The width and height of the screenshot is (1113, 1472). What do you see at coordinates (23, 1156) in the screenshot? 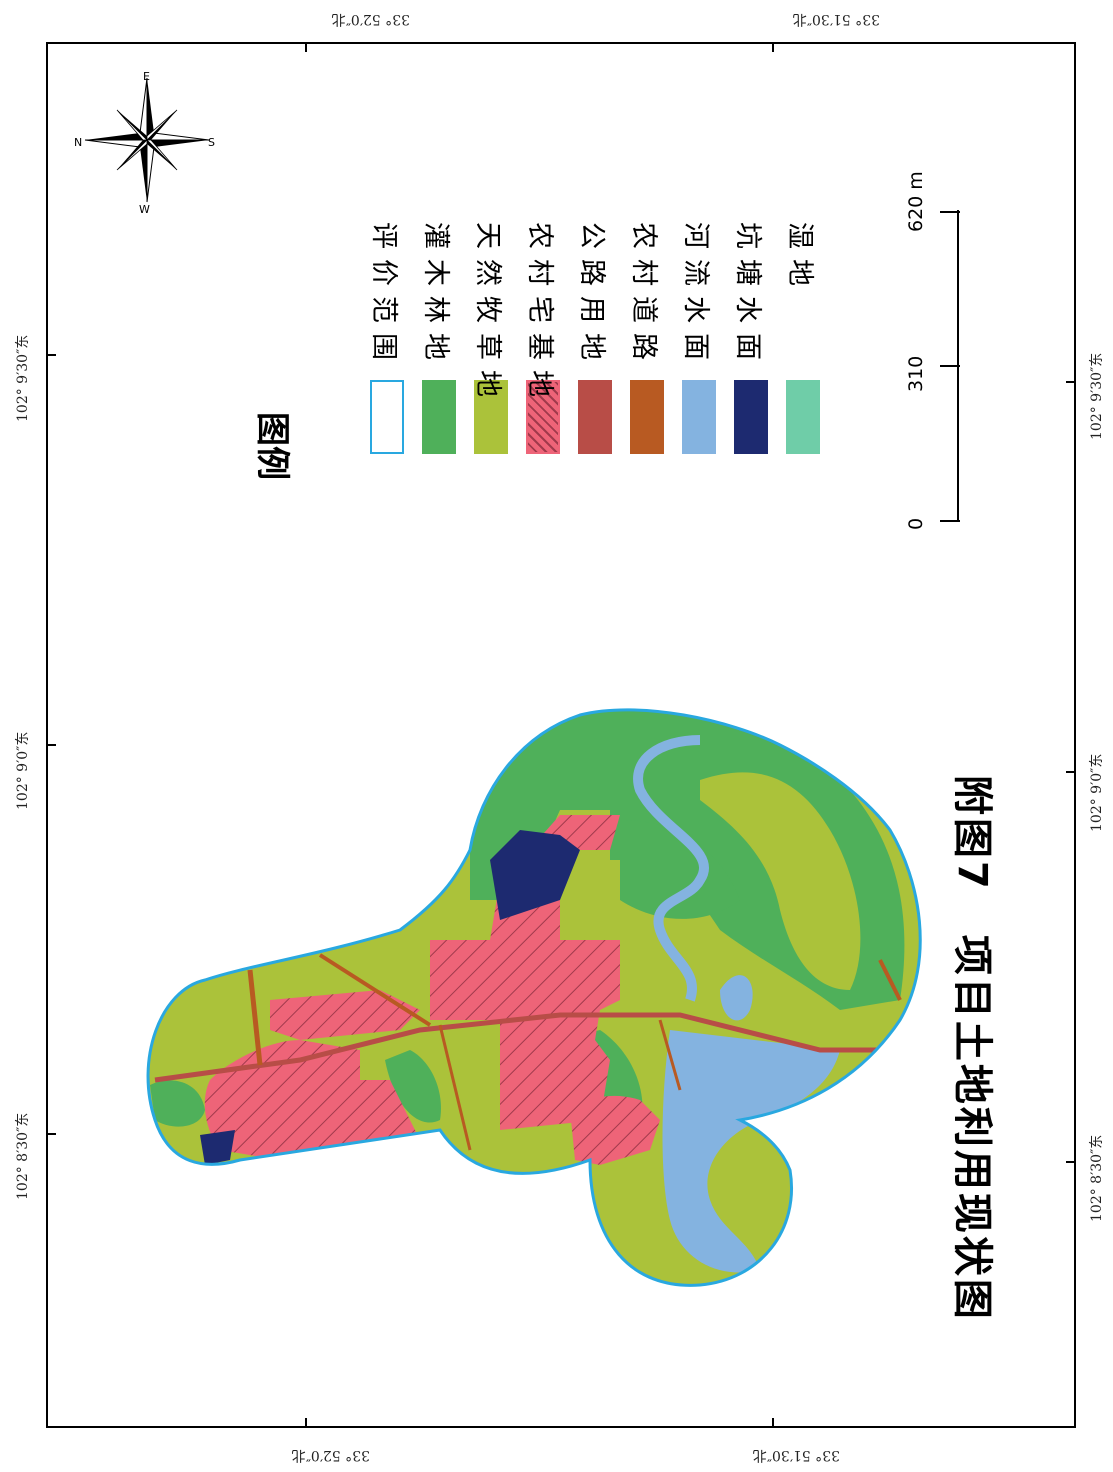
I see `lon-left-3: 102° 8′30″东` at bounding box center [23, 1156].